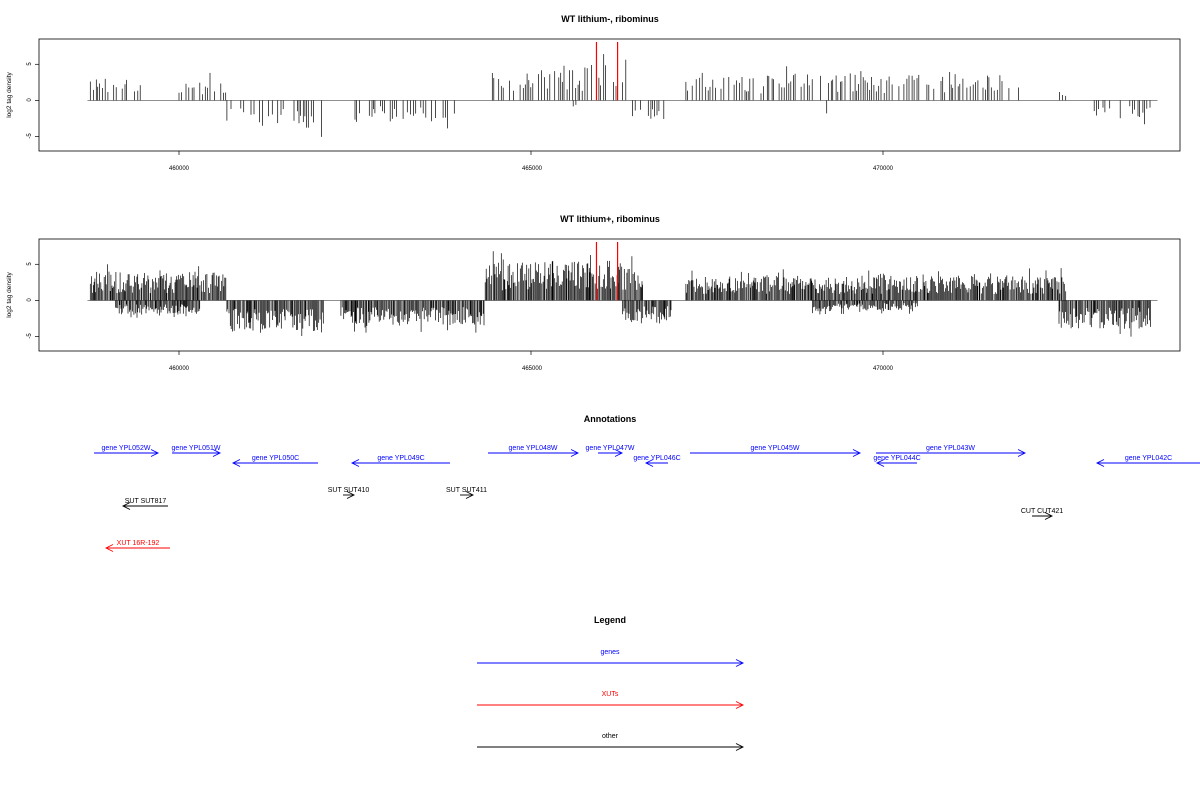 The image size is (1200, 800). I want to click on annotation-feature: gene YPL051W, so click(197, 451).